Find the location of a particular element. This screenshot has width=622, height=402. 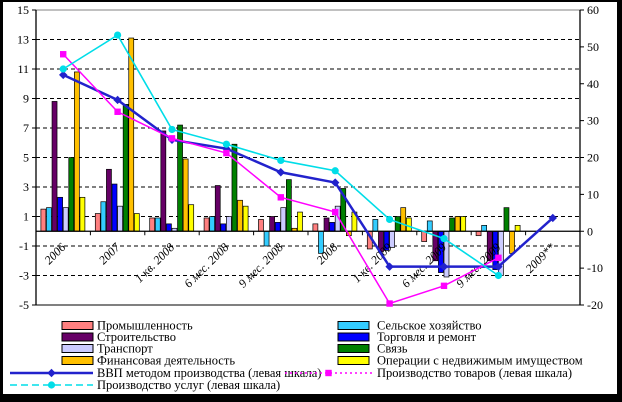

right-axis-tick-label: 30 is located at coordinates (593, 121).